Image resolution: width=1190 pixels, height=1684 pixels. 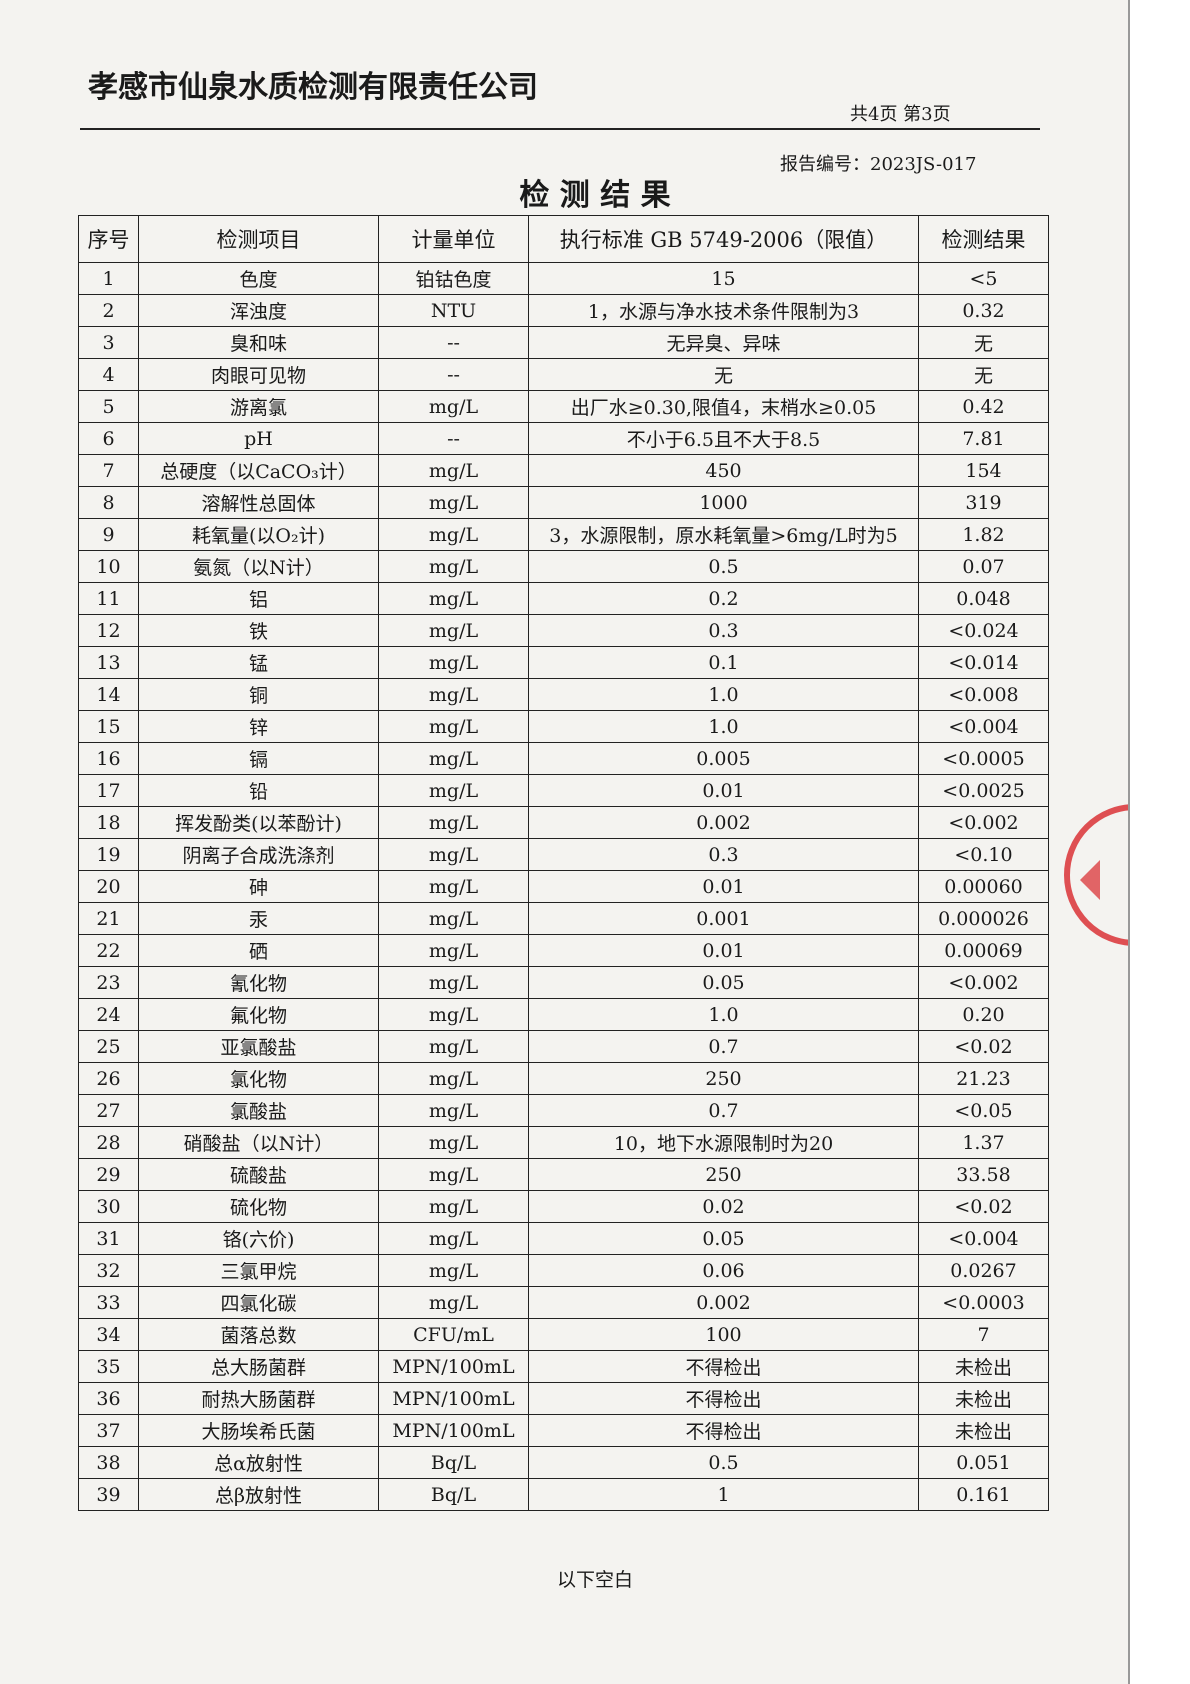 I want to click on table-cell: 1, so click(x=723, y=1494).